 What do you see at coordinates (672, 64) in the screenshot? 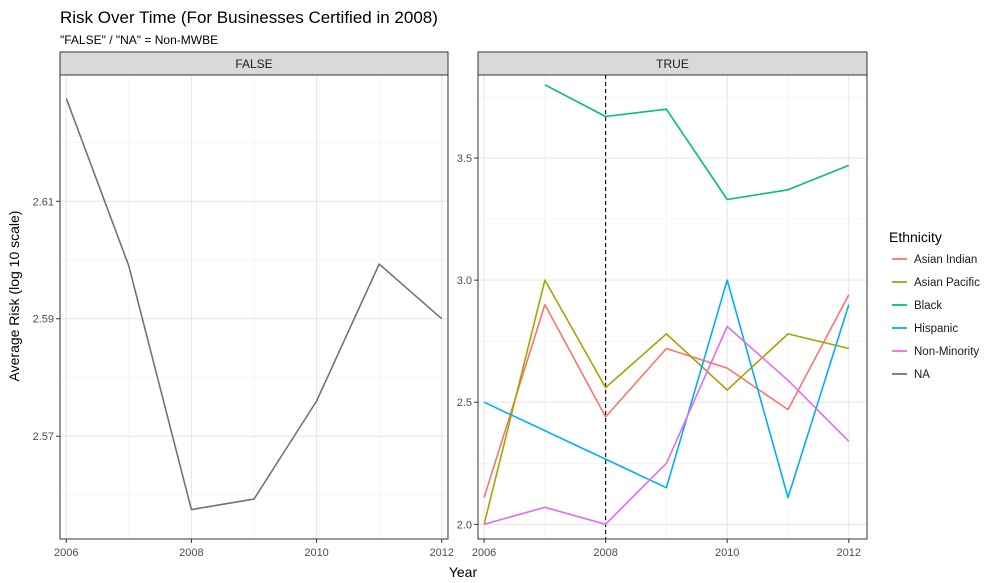
I see `strip-label-true: TRUE` at bounding box center [672, 64].